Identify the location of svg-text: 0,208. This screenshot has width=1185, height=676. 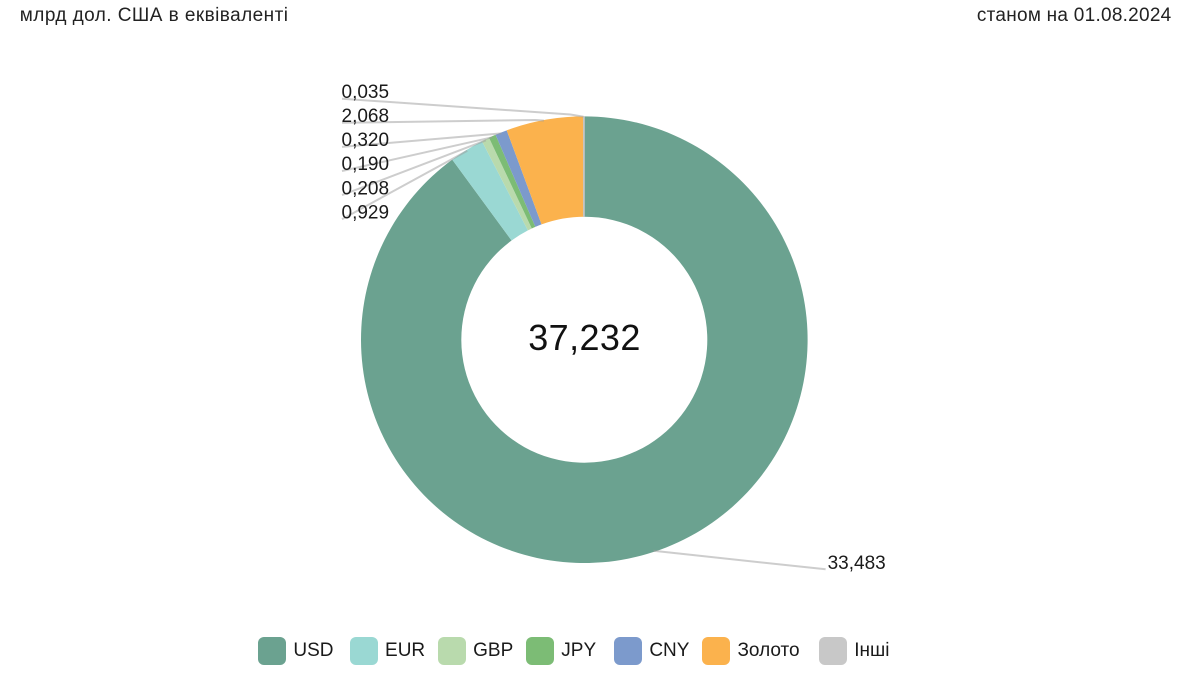
(366, 188).